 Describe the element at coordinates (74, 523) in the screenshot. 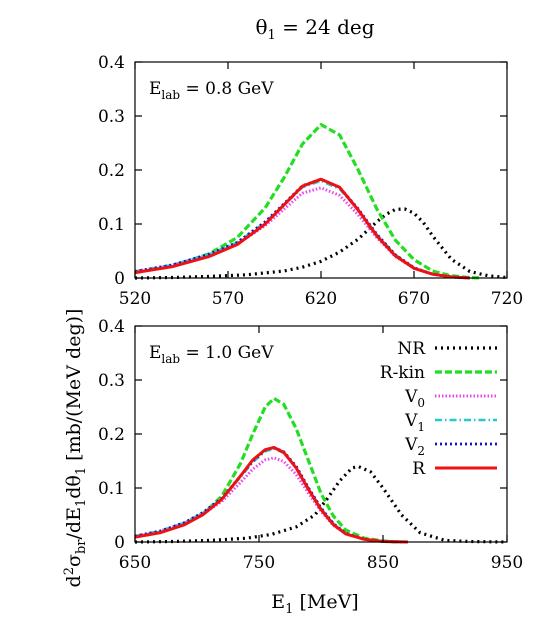

I see `ylabel-part: /dE` at that location.